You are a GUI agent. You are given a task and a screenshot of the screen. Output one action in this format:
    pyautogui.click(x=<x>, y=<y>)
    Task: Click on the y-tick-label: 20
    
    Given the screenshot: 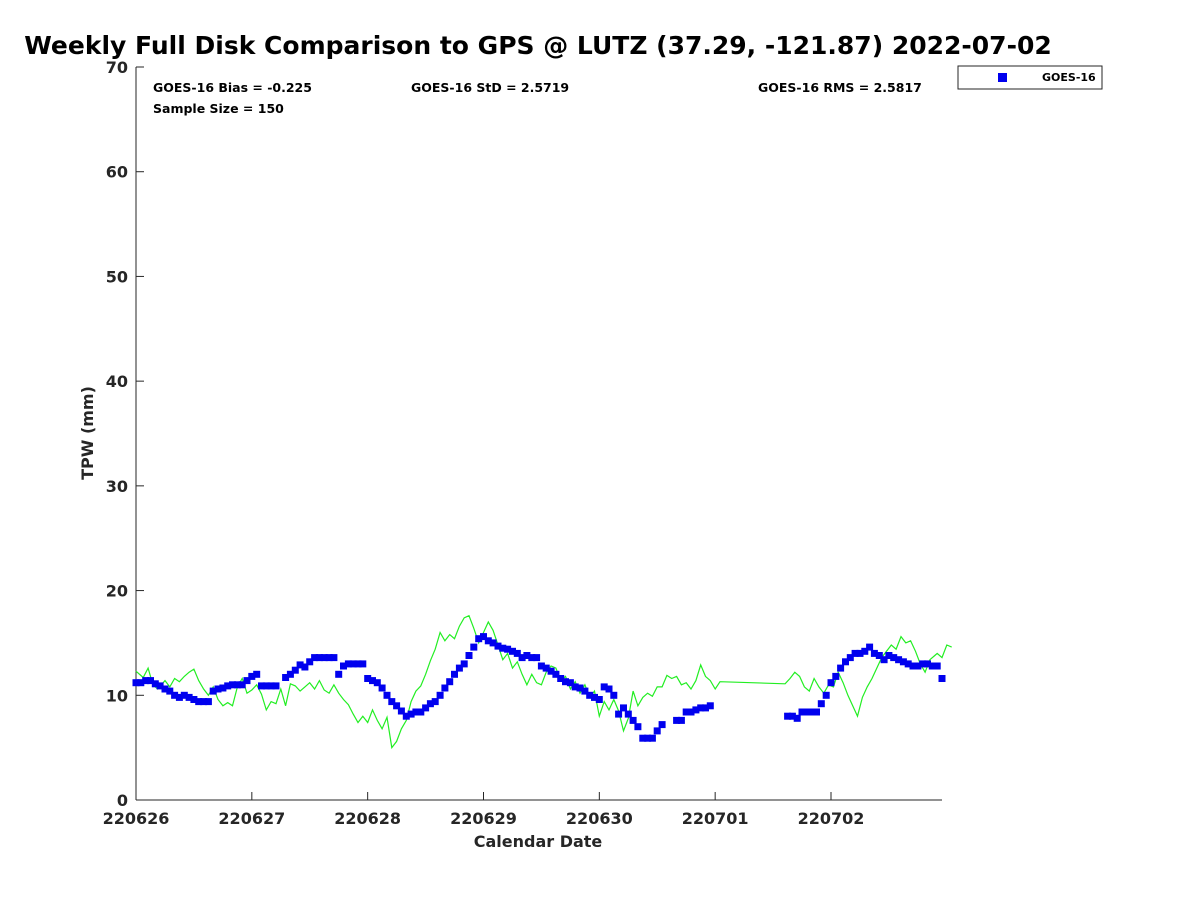 What is the action you would take?
    pyautogui.click(x=117, y=591)
    